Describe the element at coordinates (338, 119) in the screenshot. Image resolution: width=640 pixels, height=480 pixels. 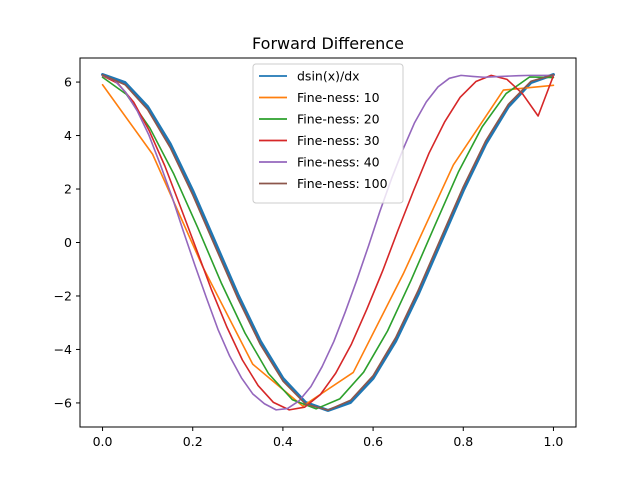
I see `legend-label-2: Fine-ness: 20` at that location.